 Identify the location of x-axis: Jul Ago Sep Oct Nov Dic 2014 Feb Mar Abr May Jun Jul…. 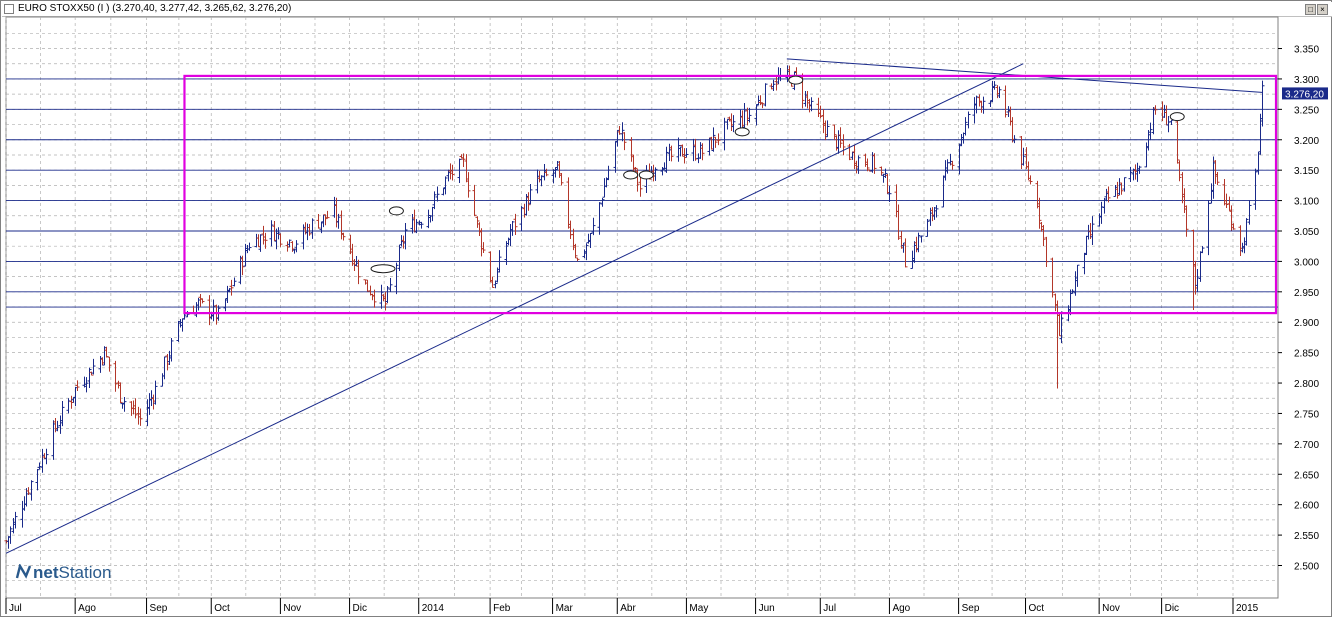
(632, 606).